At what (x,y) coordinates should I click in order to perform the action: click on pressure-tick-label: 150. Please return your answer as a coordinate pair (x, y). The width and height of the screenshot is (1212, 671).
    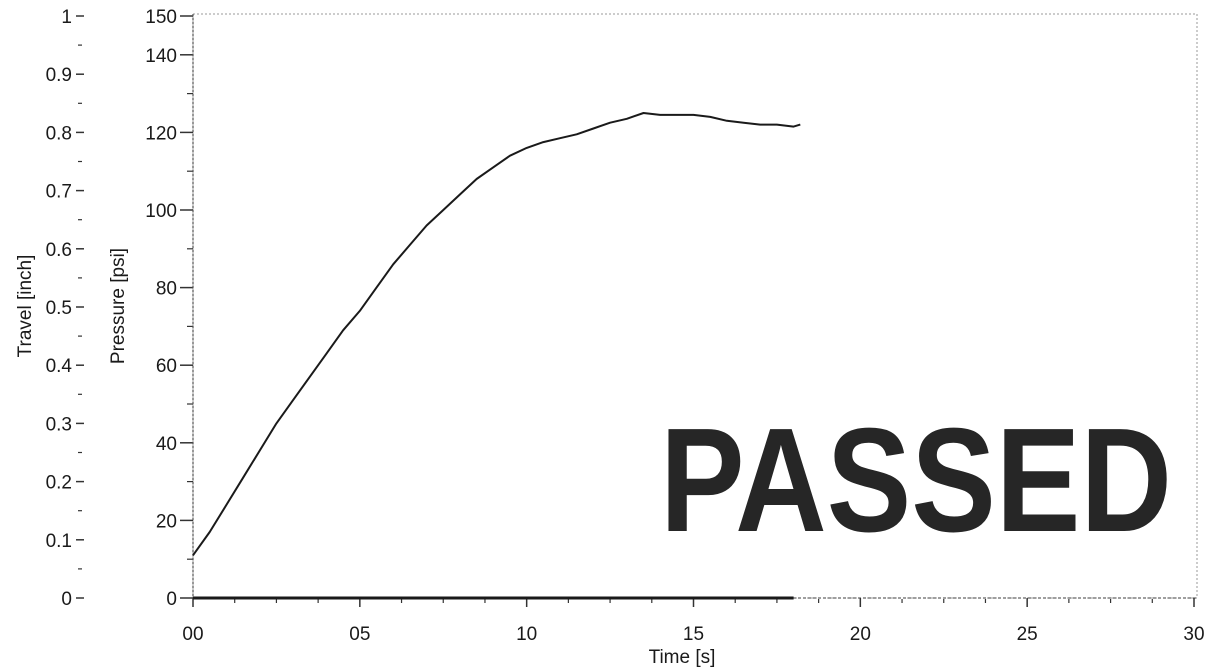
    Looking at the image, I should click on (161, 17).